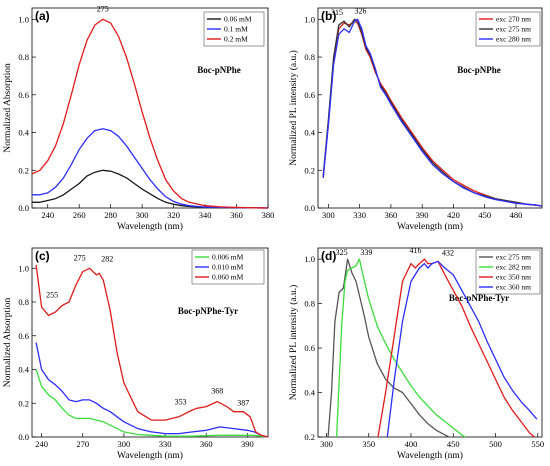  I want to click on series-line-exc-350-nm, so click(456, 348).